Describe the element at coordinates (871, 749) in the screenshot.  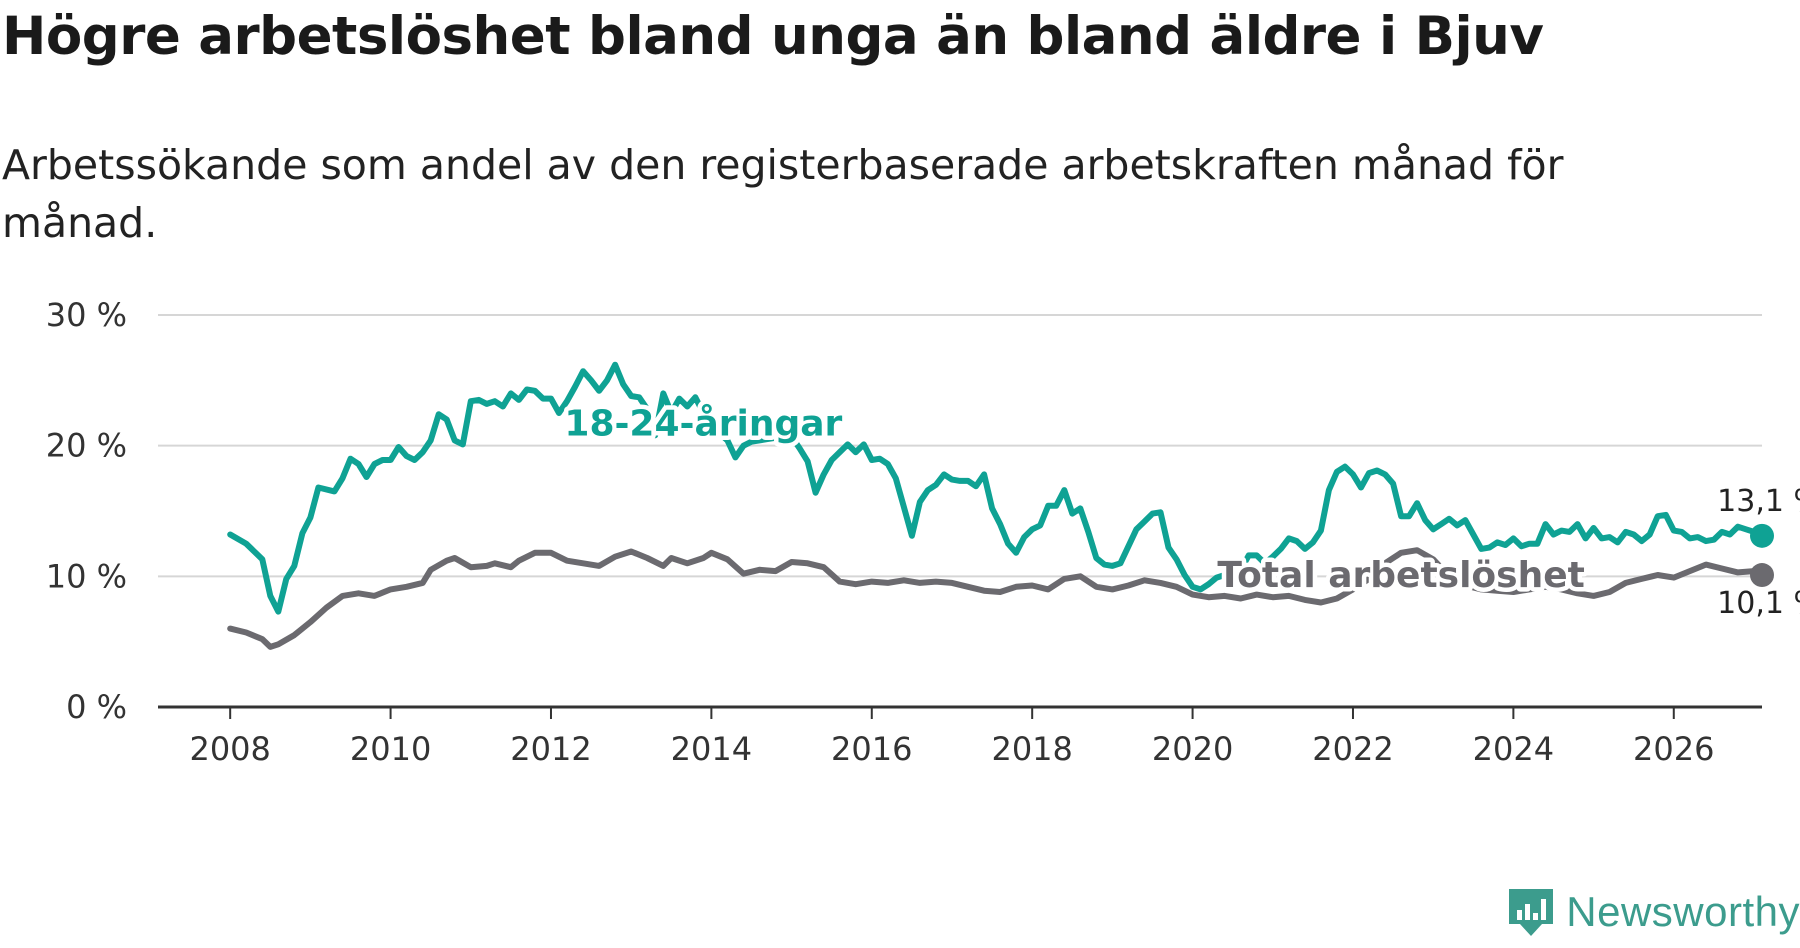
I see `x-tick-label: 2016` at that location.